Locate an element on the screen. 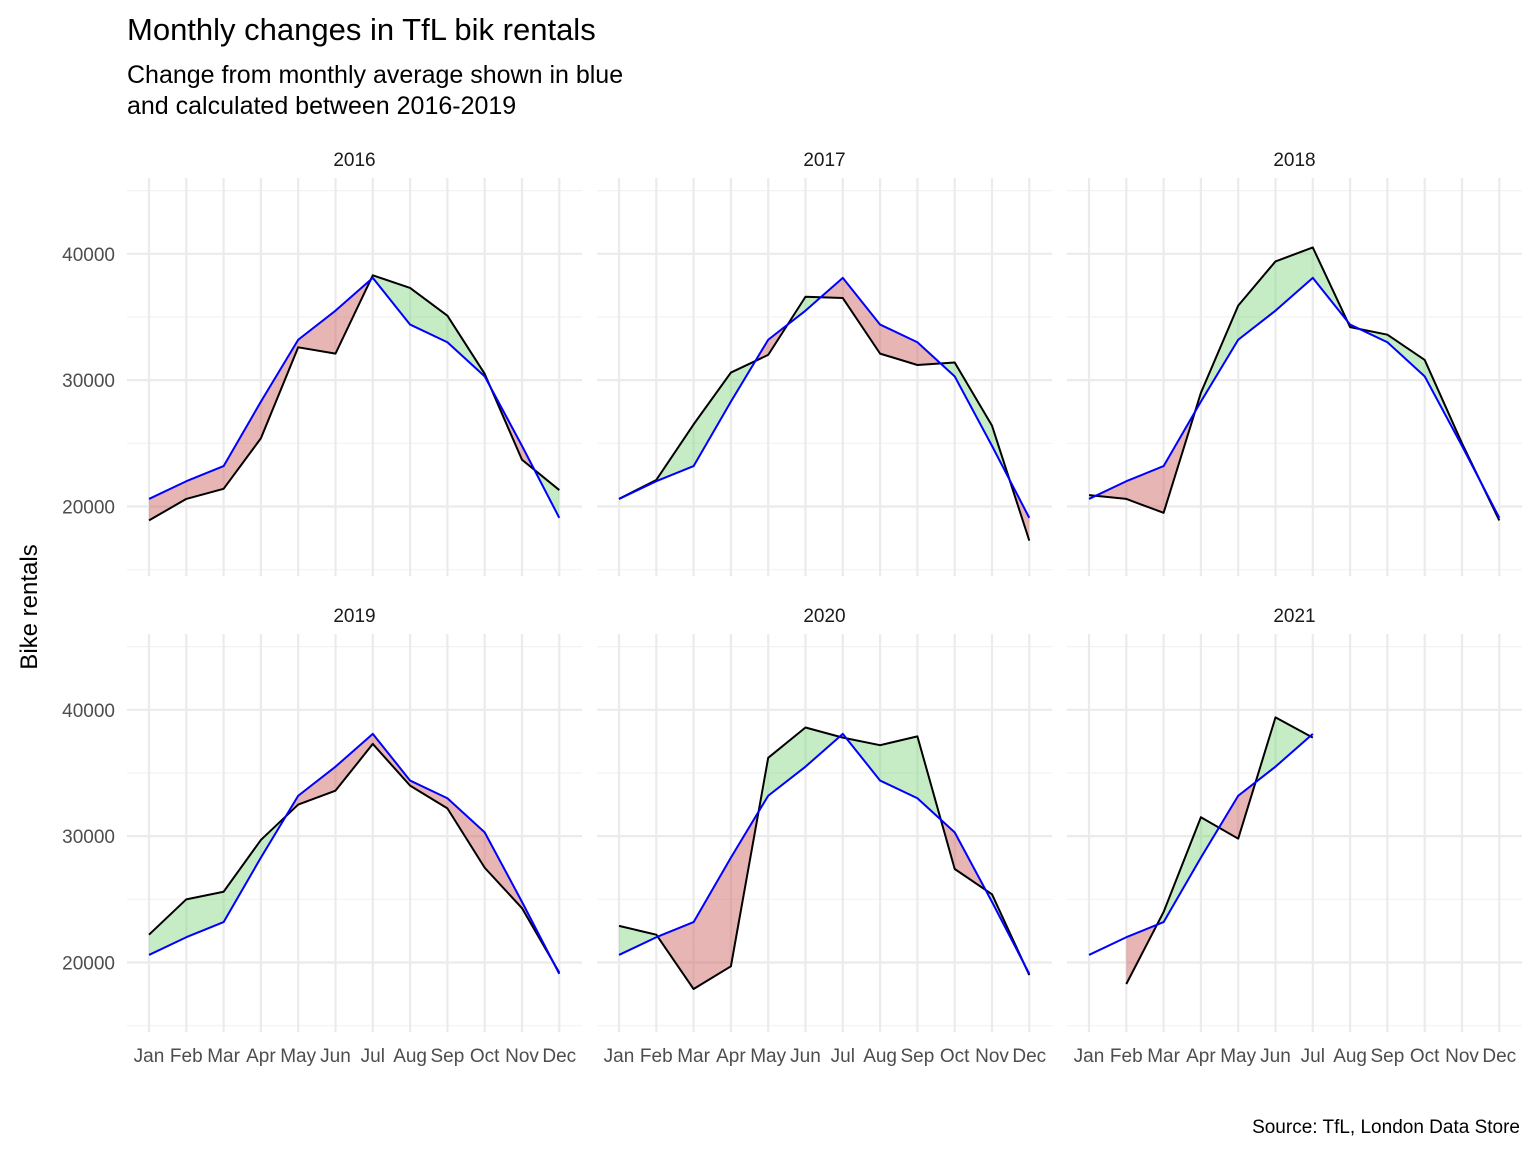 The width and height of the screenshot is (1536, 1152). chart-subtitle-line-2: and calculated between 2016-2019 is located at coordinates (321, 106).